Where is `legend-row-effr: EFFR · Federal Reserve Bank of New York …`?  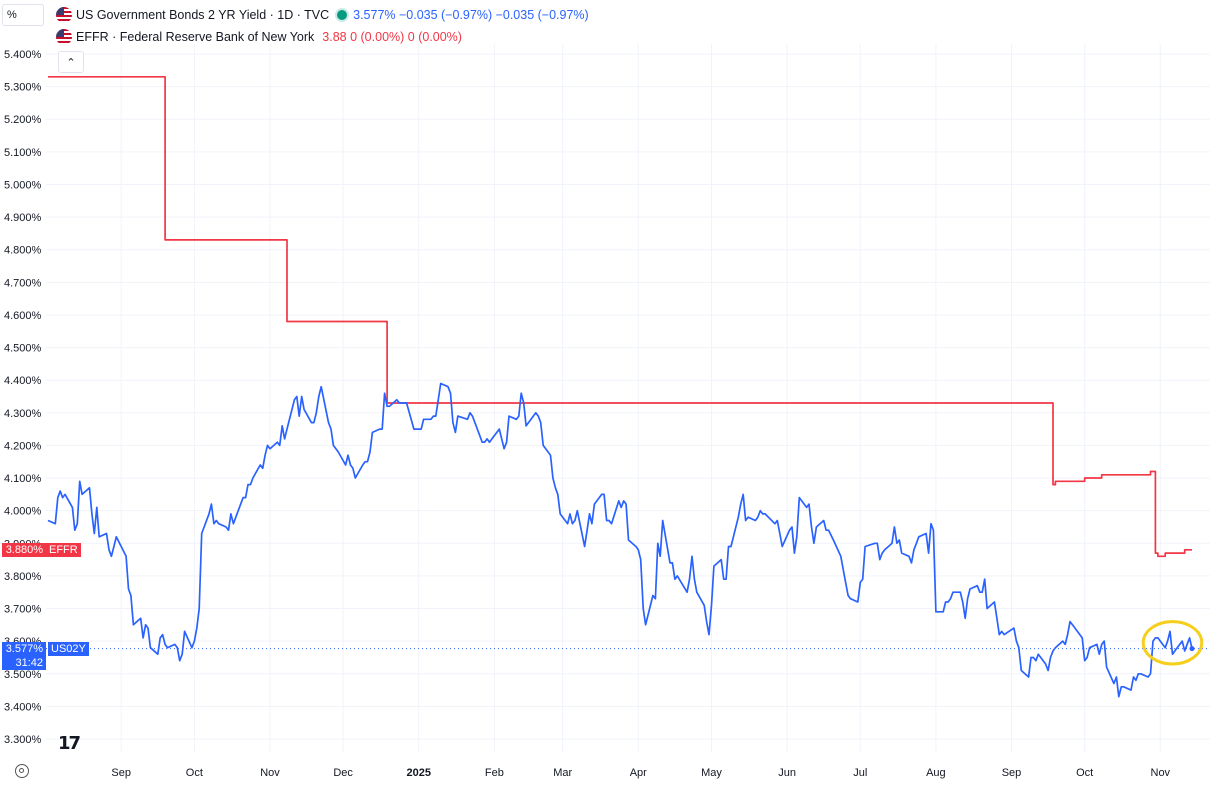 legend-row-effr: EFFR · Federal Reserve Bank of New York … is located at coordinates (259, 37).